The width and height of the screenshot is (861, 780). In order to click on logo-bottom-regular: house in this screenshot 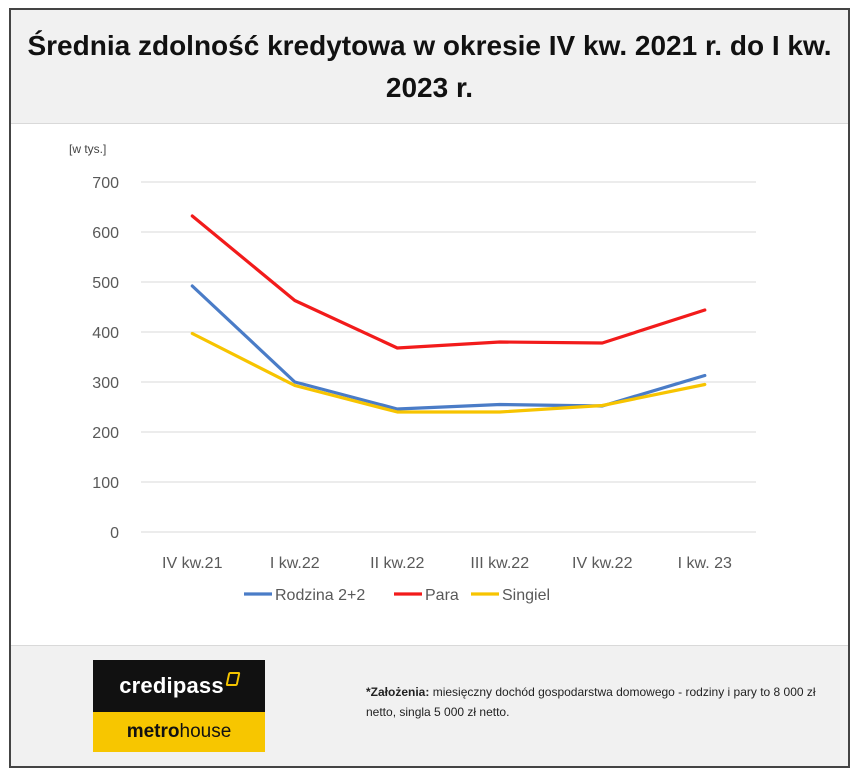, I will do `click(205, 731)`.